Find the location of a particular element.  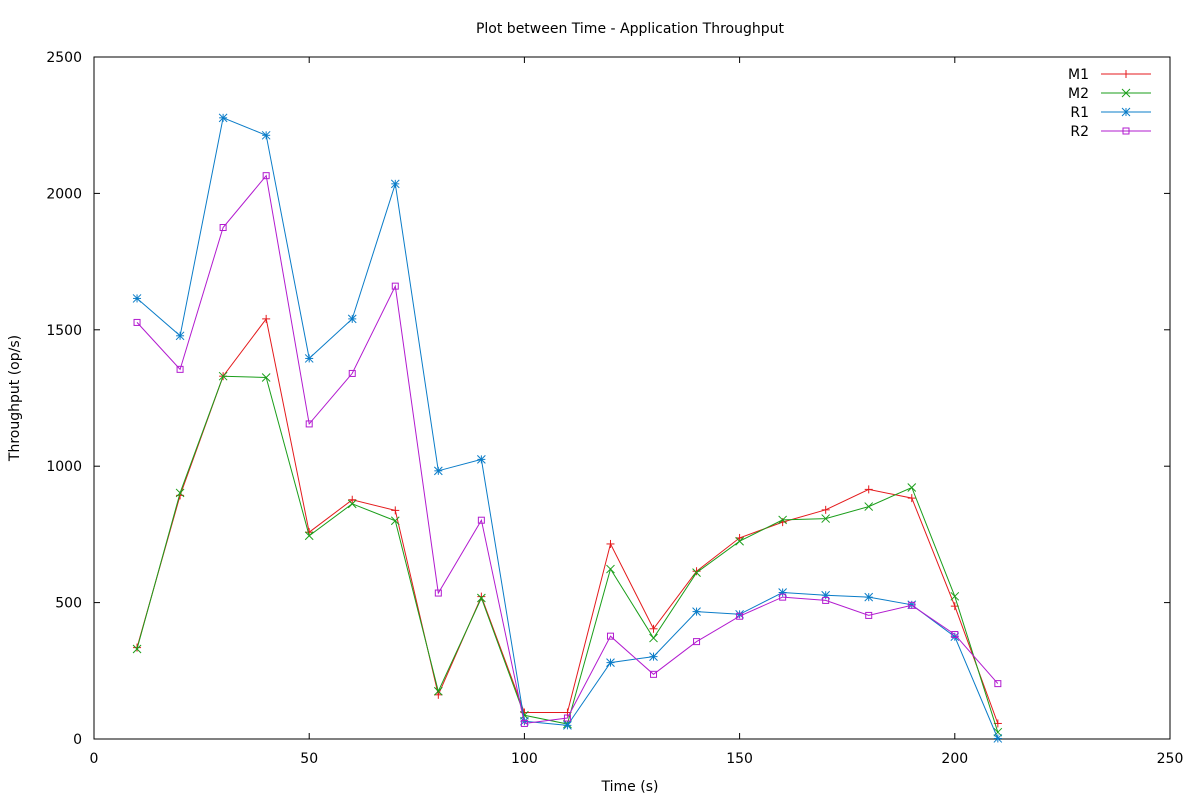

legend-item-m1: M1 is located at coordinates (1109, 75).